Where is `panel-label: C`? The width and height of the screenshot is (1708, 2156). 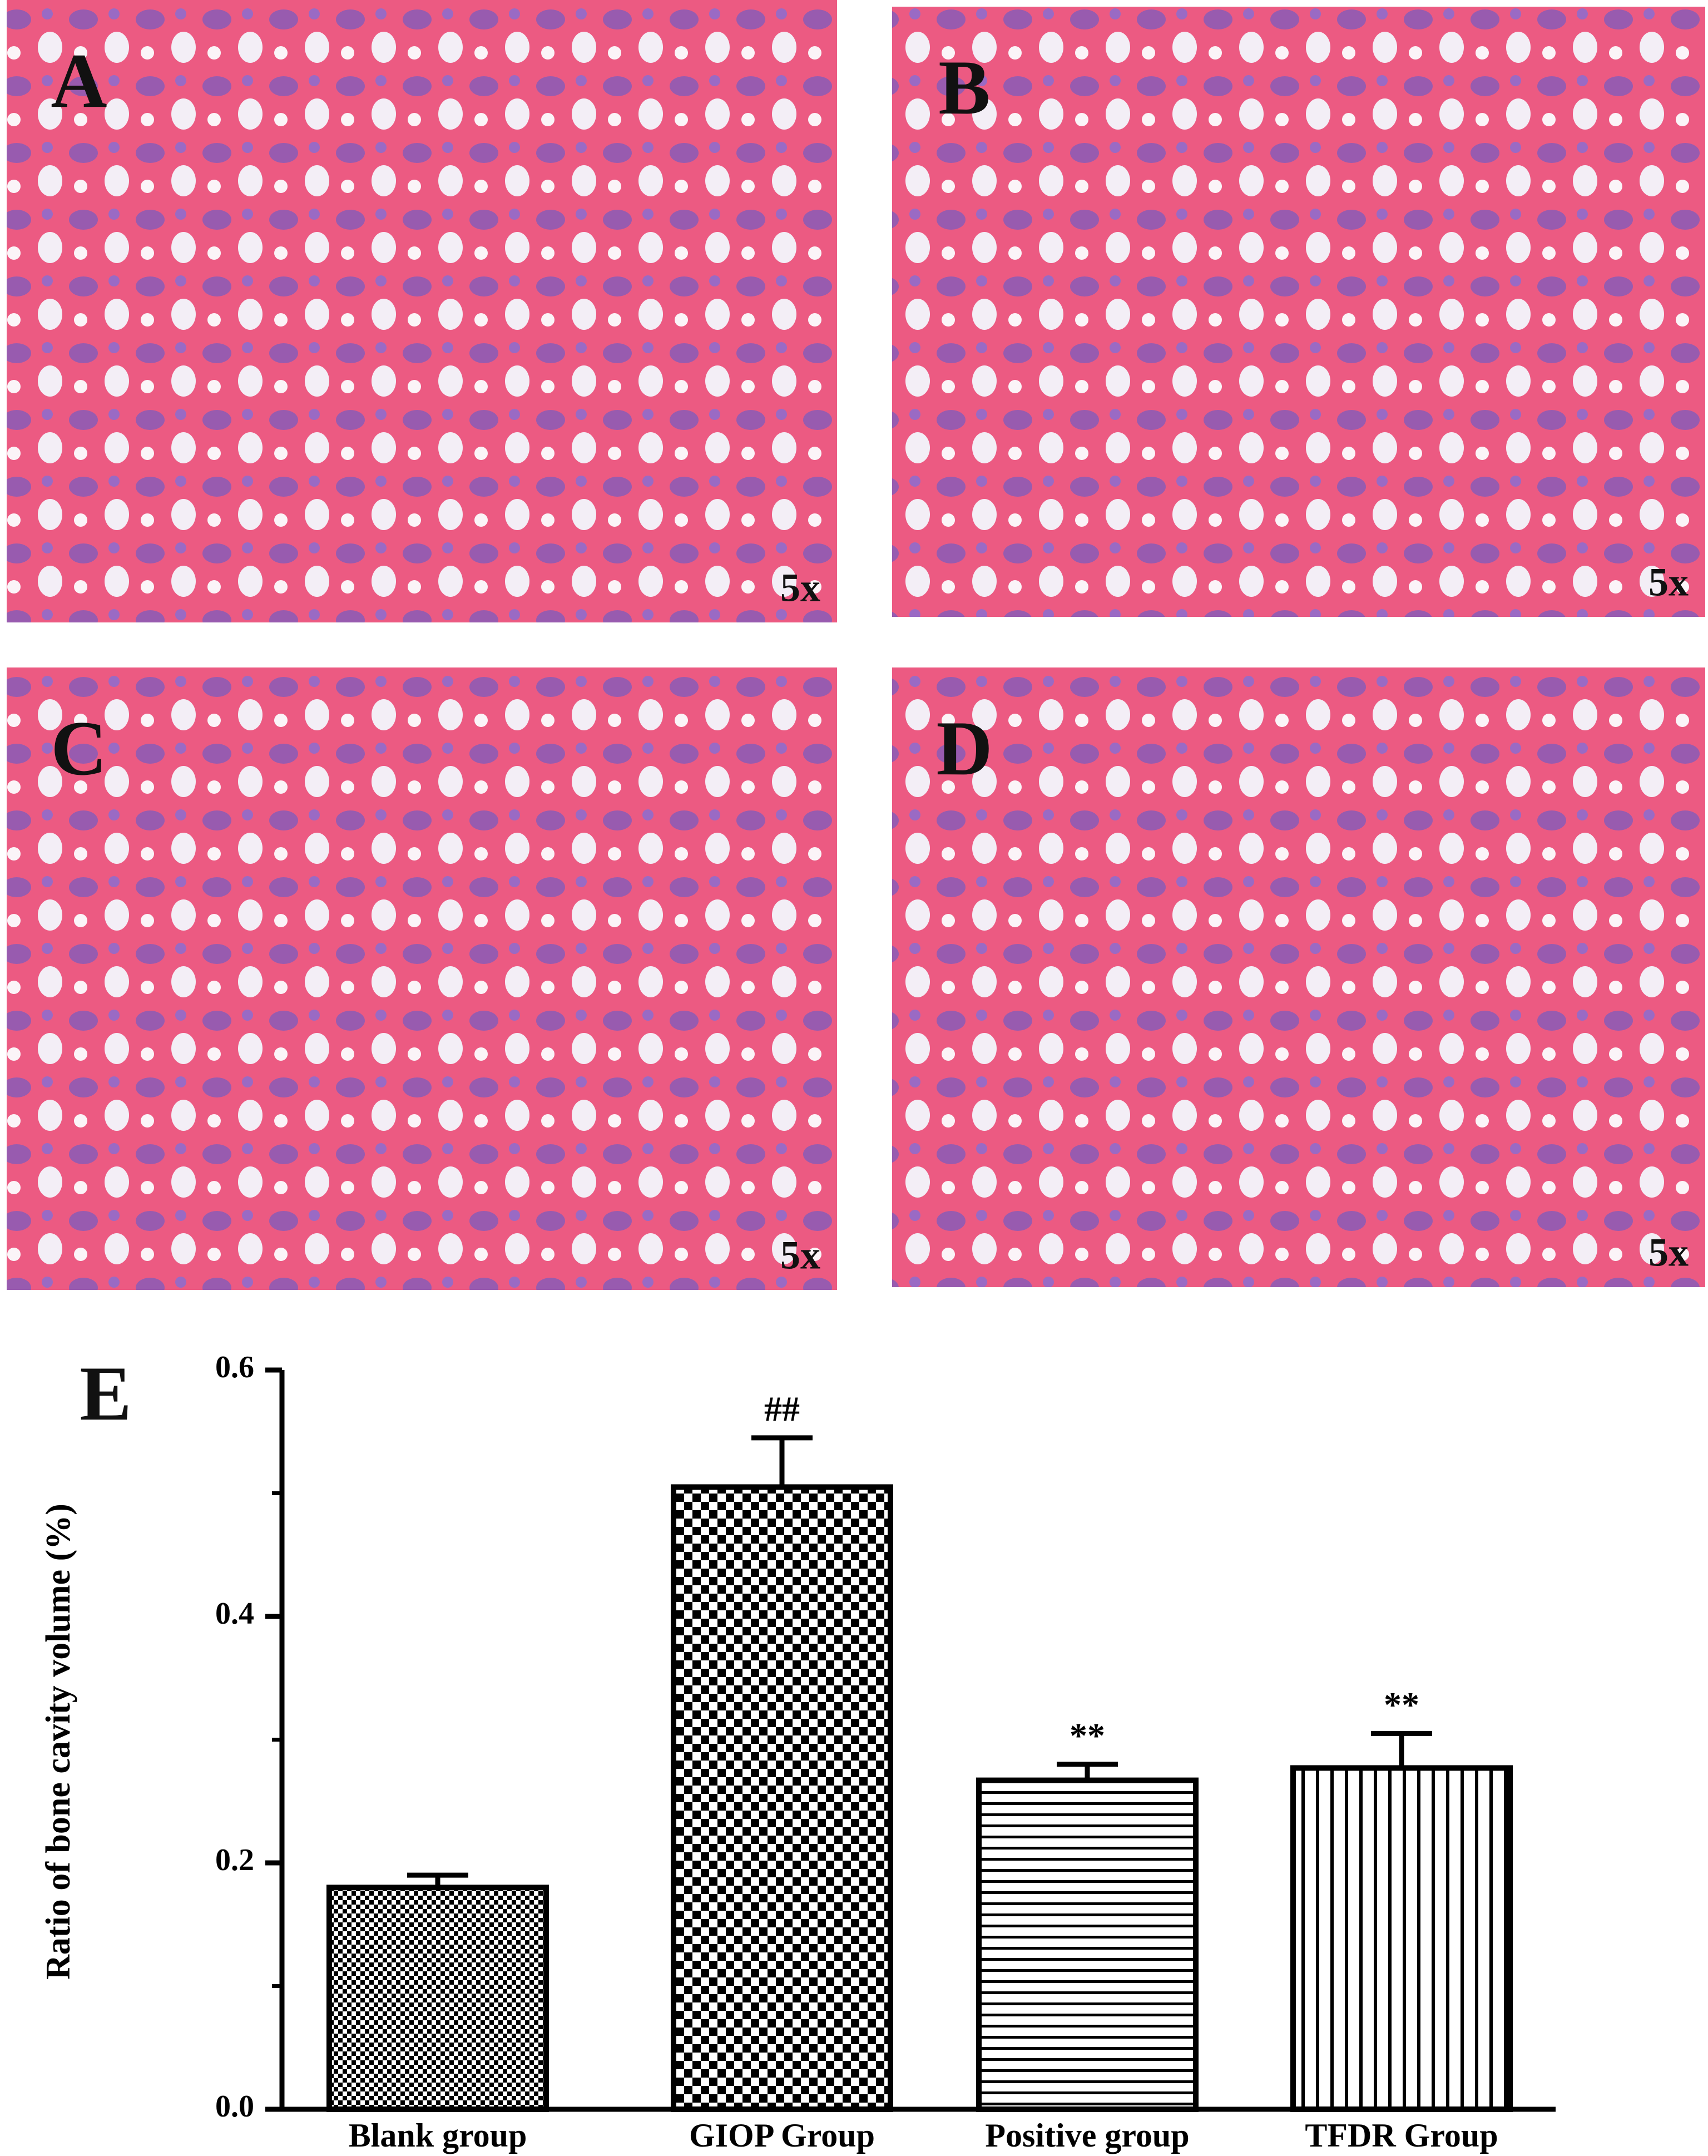 panel-label: C is located at coordinates (79, 748).